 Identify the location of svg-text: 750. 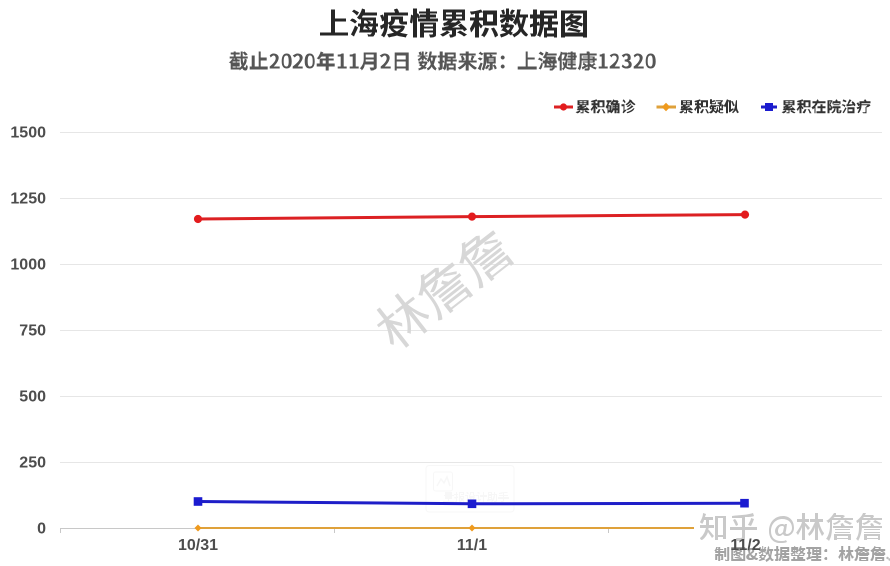
(32, 331).